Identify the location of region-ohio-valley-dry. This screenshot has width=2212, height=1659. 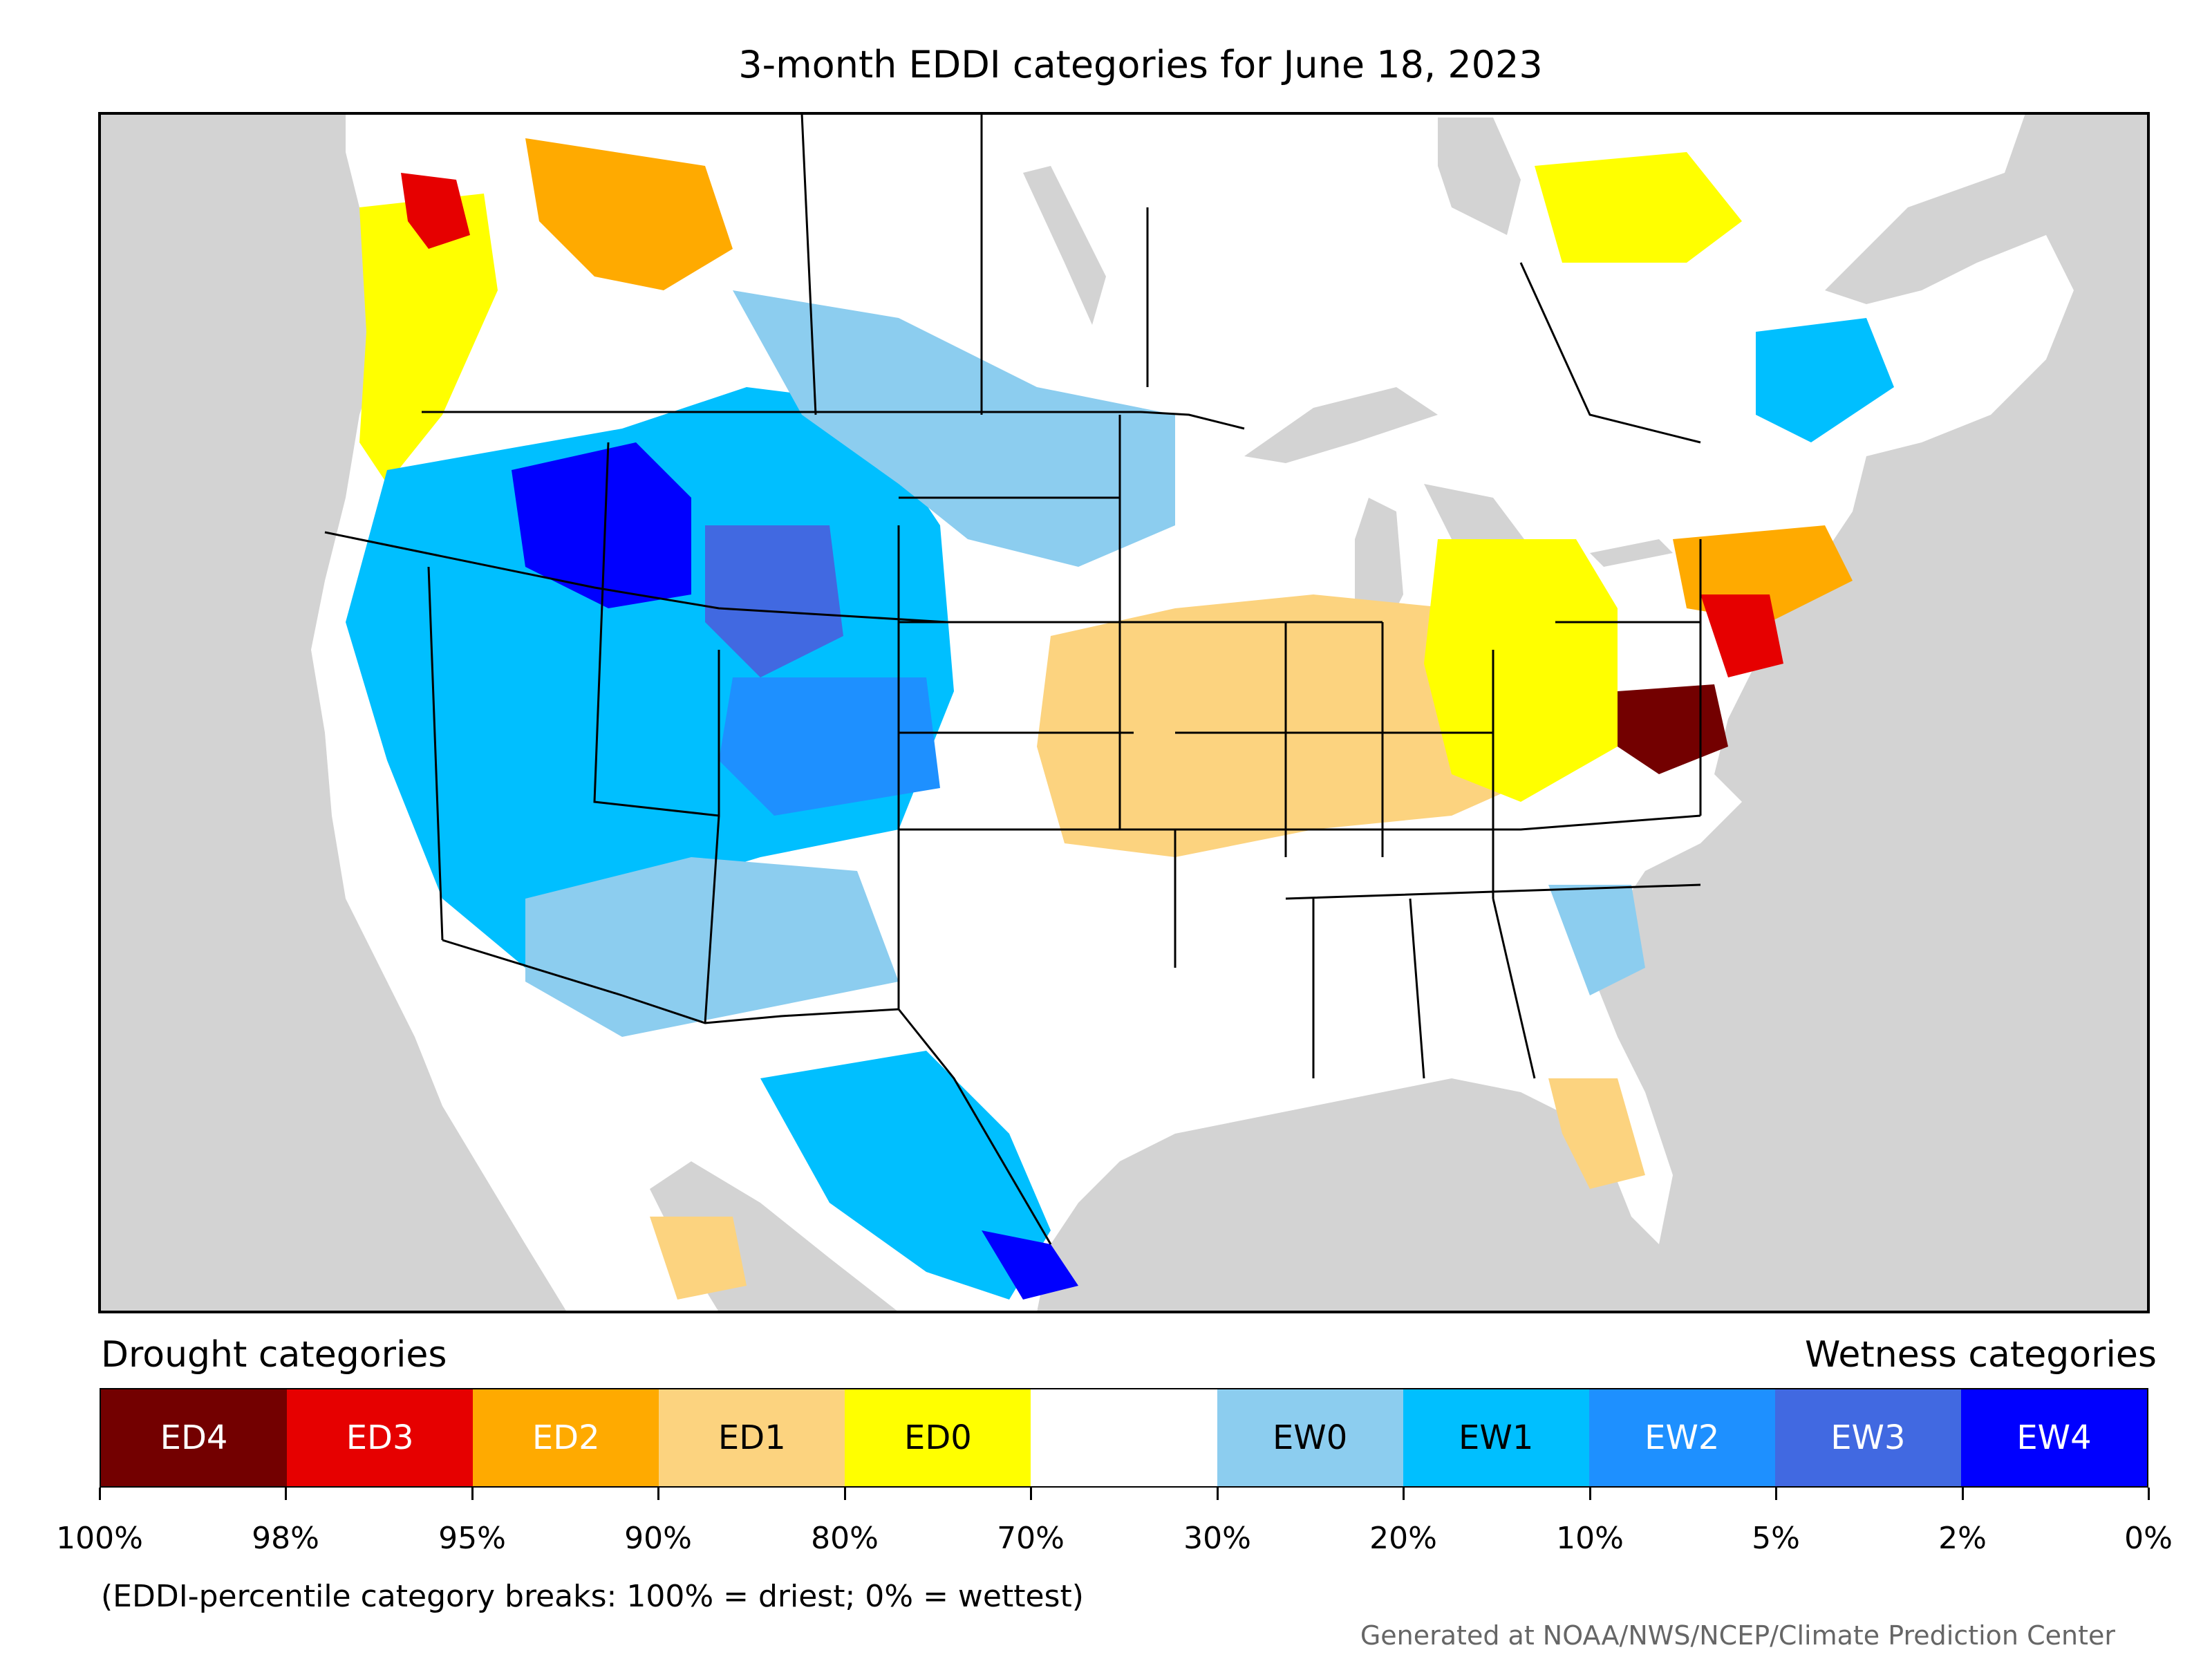
(1521, 670).